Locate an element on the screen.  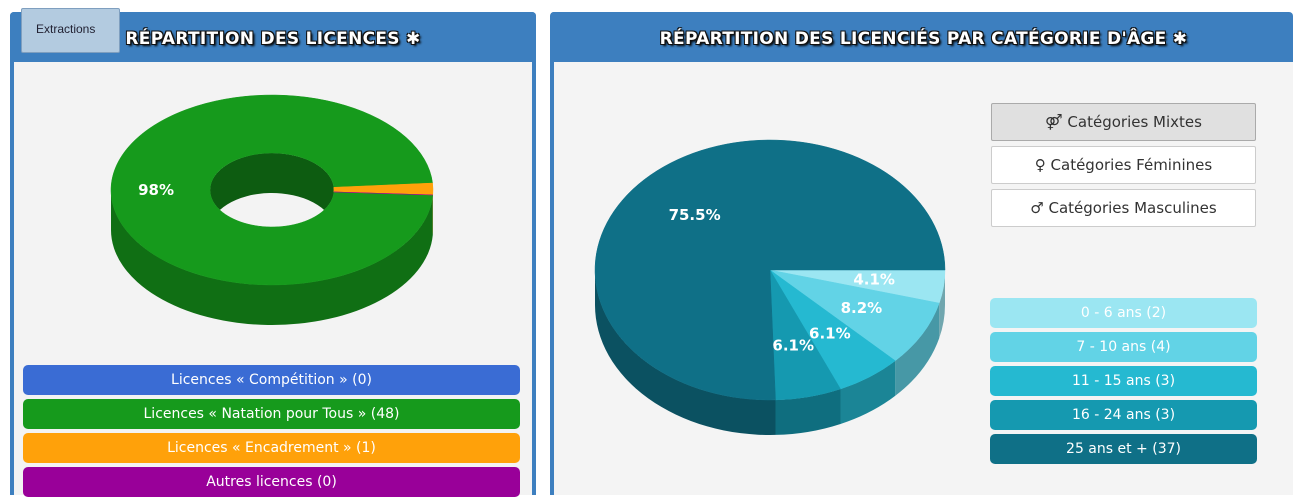
legend-item: 7 - 10 ans (4) is located at coordinates (1123, 347).